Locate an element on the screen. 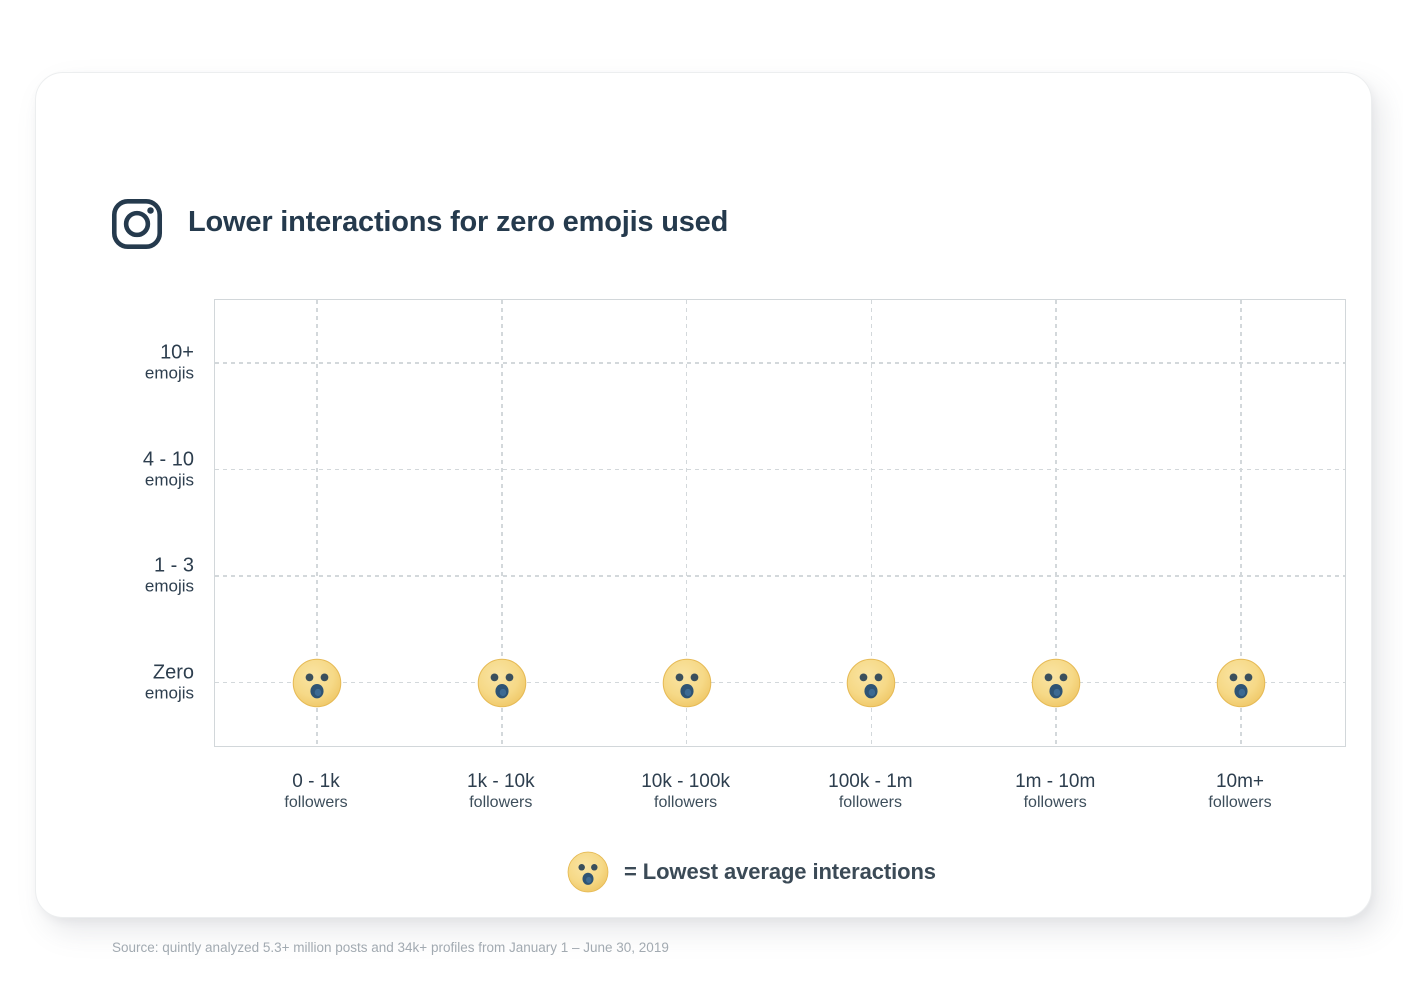 The height and width of the screenshot is (992, 1403). y-axis-label: 4 - 10 emojis is located at coordinates (168, 468).